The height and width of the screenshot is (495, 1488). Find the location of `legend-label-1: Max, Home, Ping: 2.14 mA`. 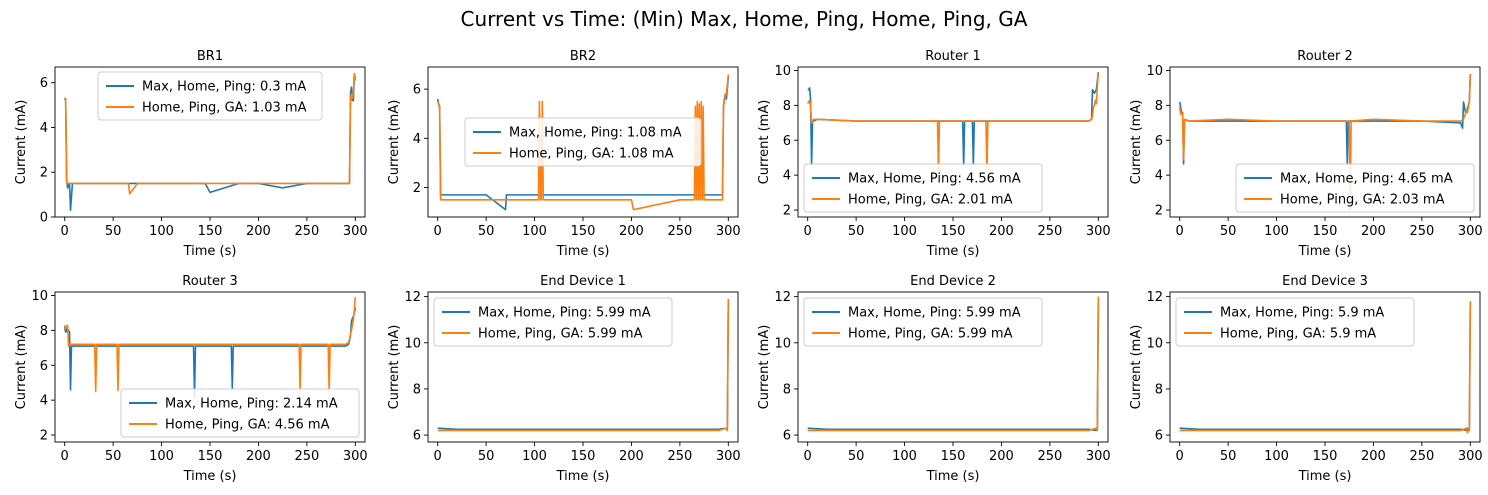

legend-label-1: Max, Home, Ping: 2.14 mA is located at coordinates (251, 404).